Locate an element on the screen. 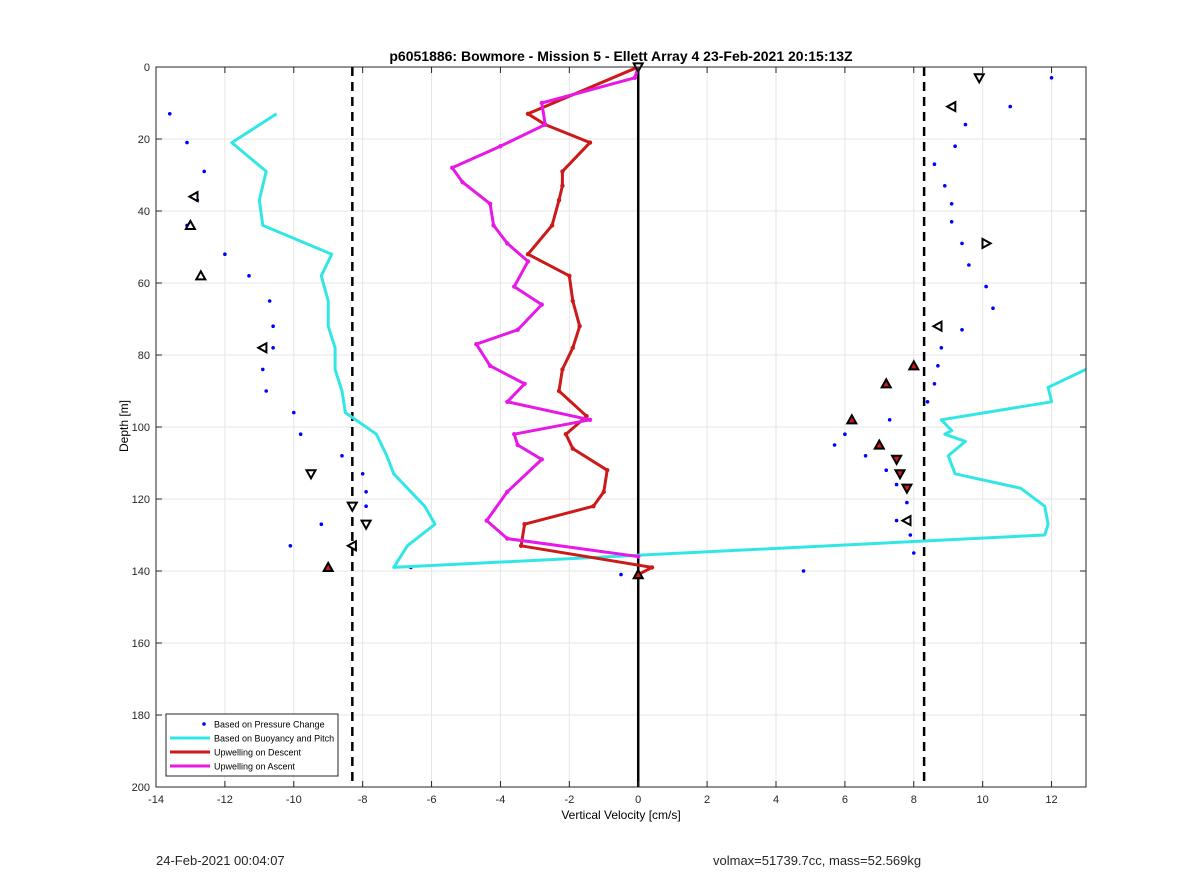 The width and height of the screenshot is (1200, 885). y-tick-label: 60 is located at coordinates (144, 284).